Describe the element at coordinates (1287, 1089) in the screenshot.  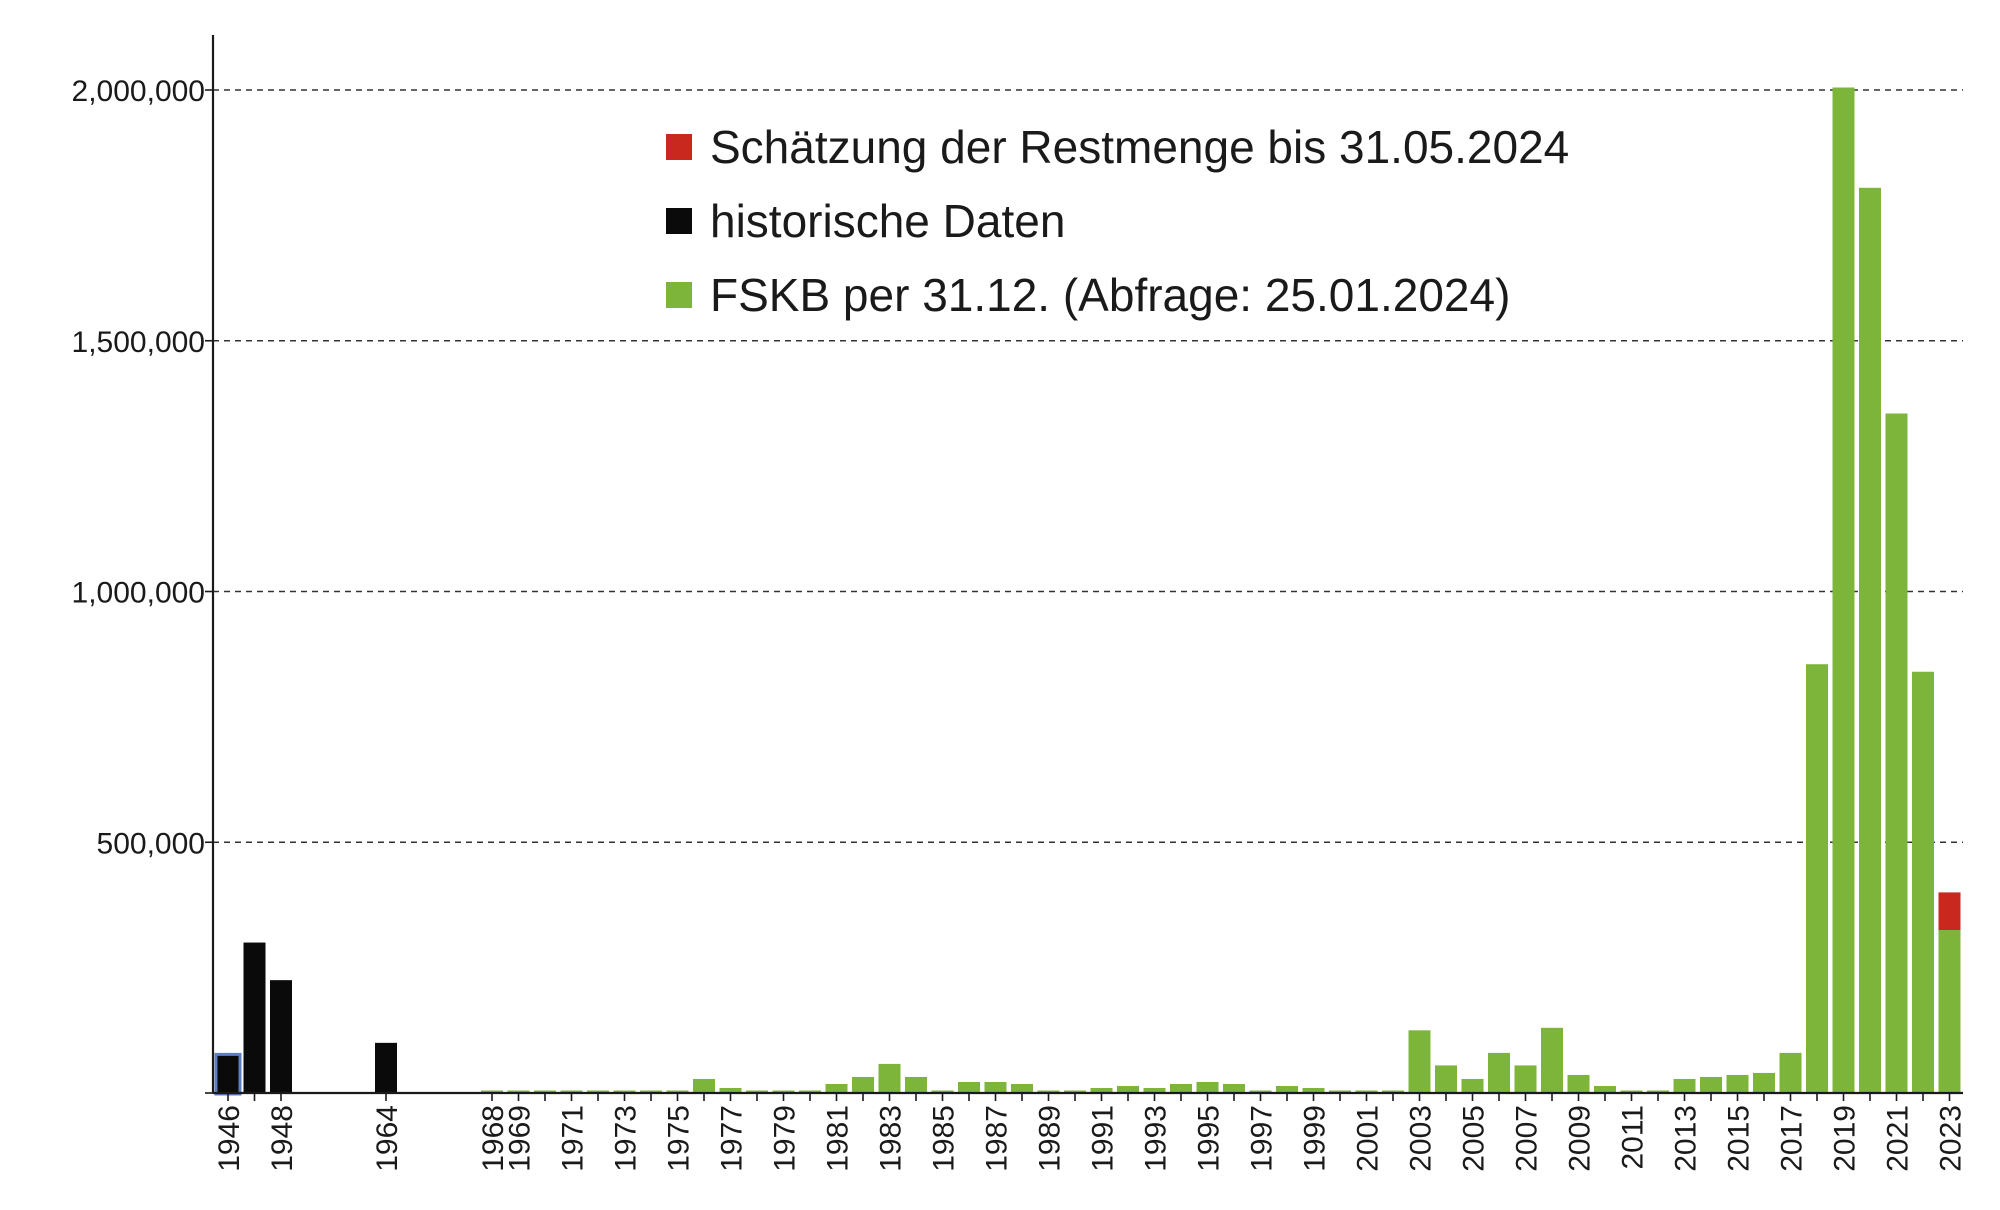
I see `bar-fskb-1998` at that location.